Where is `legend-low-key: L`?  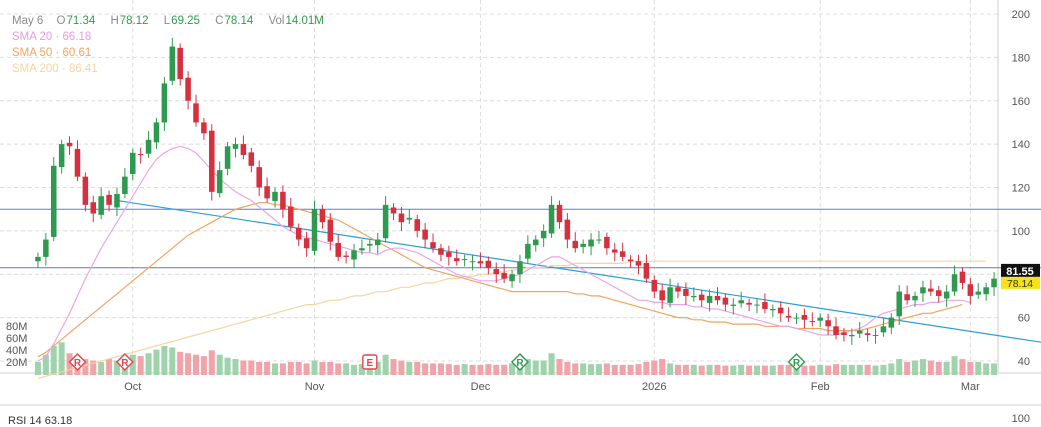
legend-low-key: L is located at coordinates (167, 21).